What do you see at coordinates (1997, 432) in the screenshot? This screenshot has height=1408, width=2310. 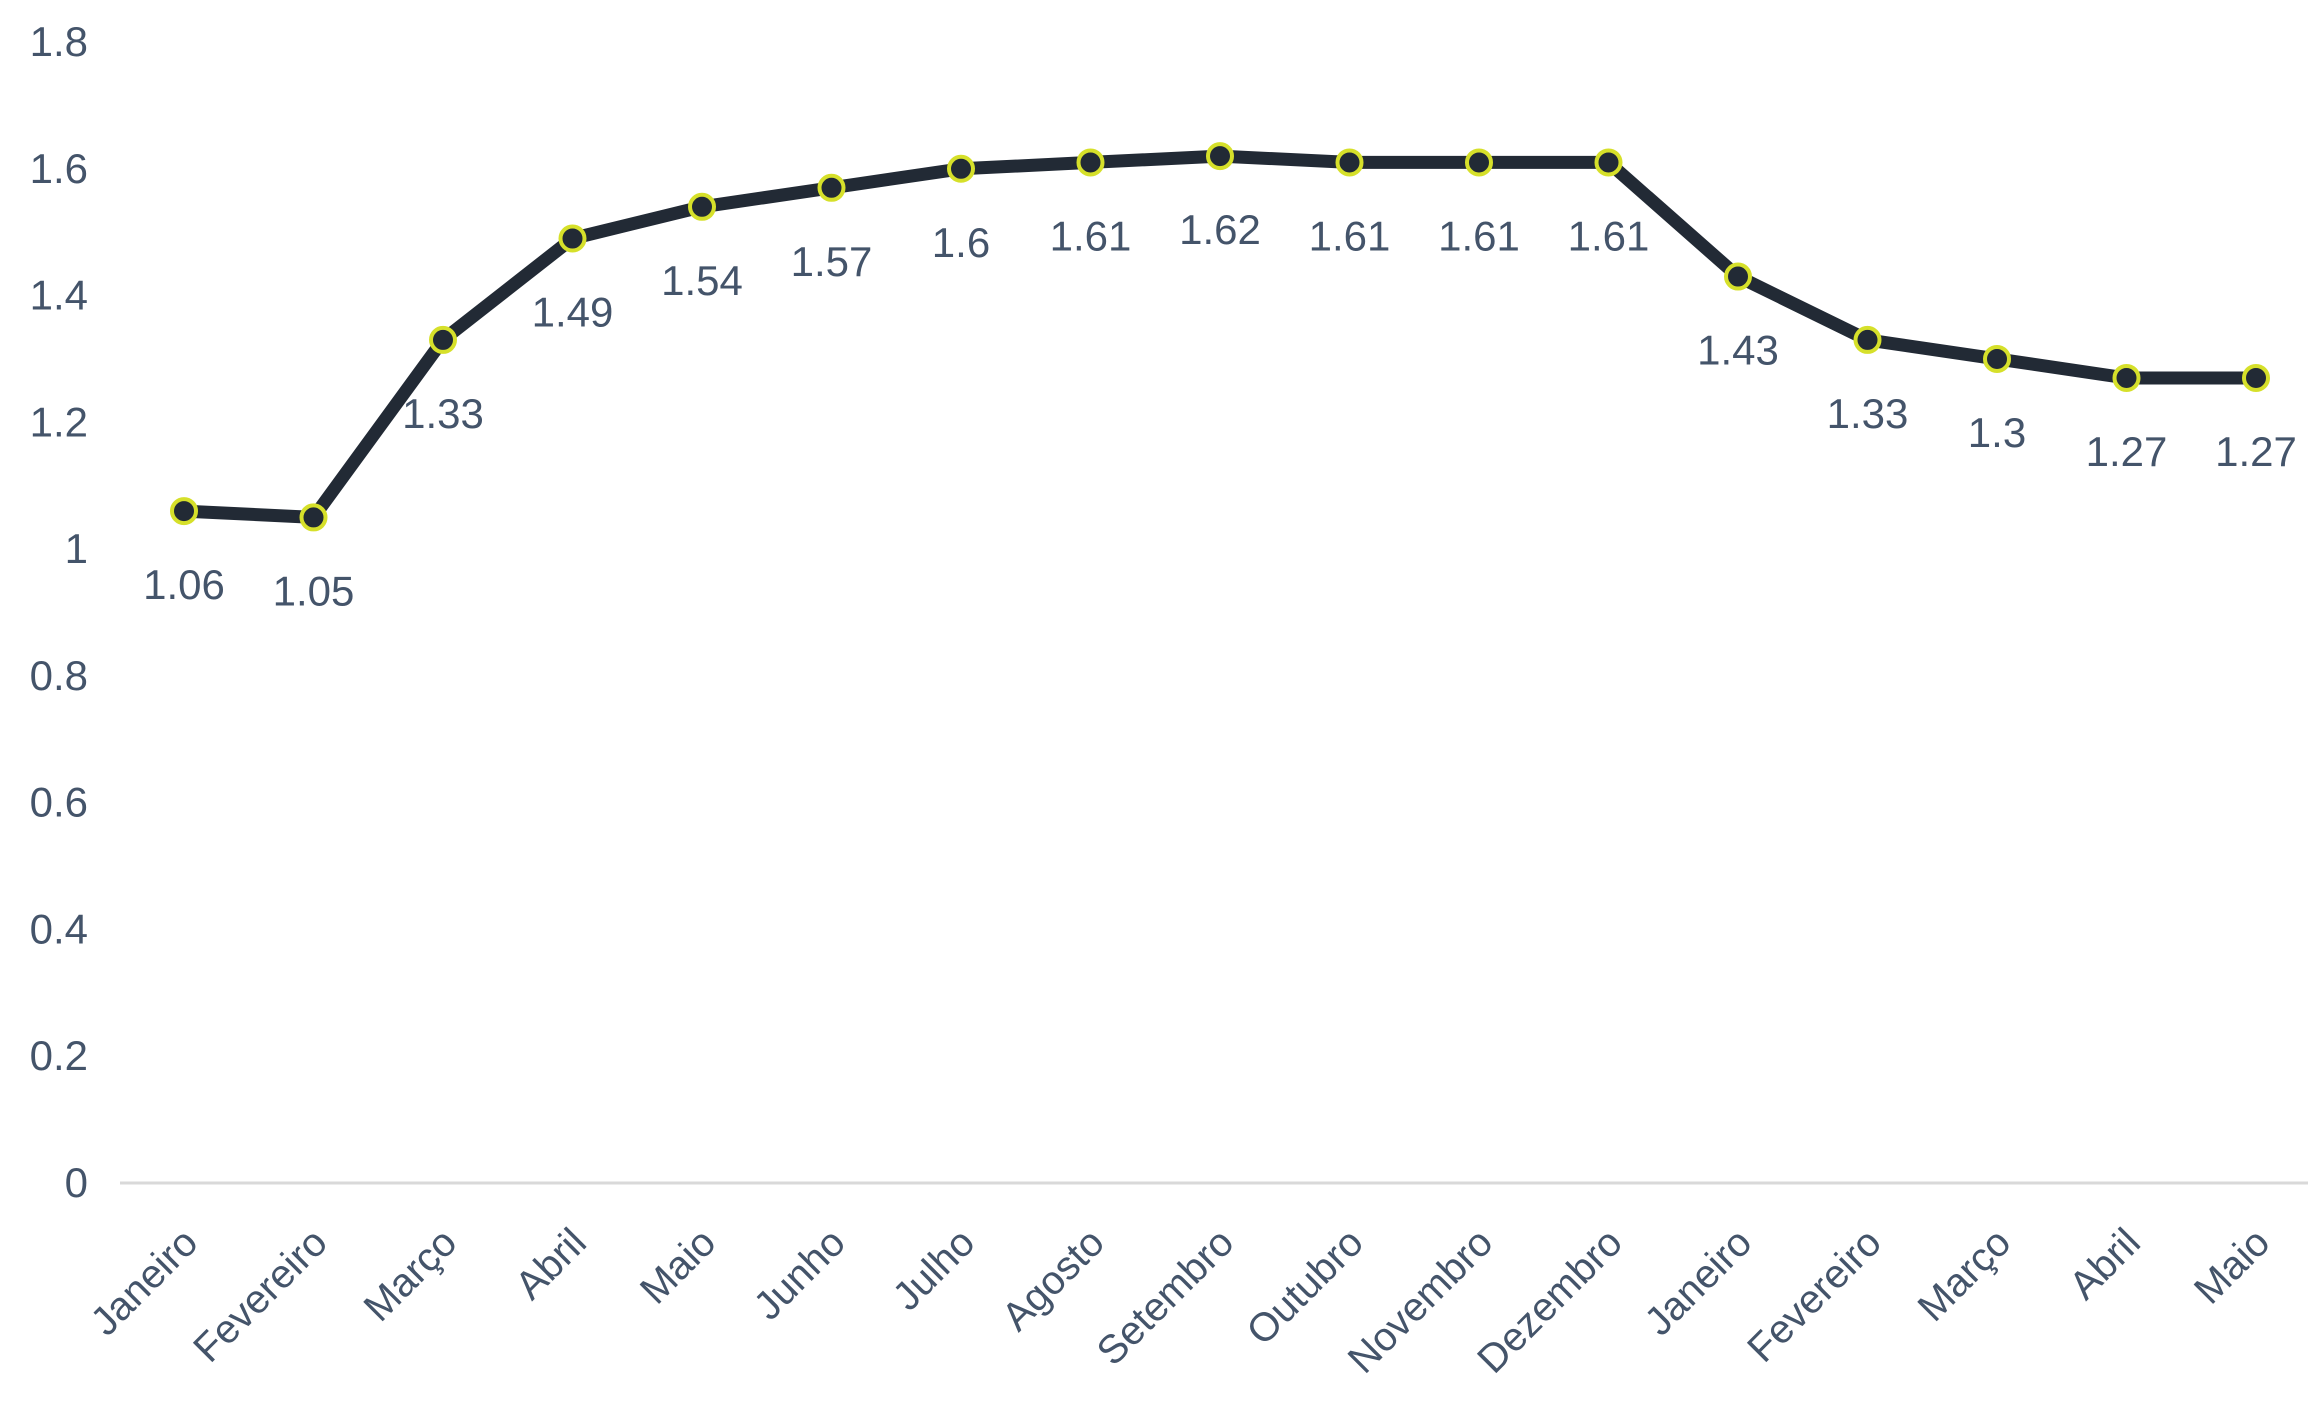 I see `data-label: 1.3` at bounding box center [1997, 432].